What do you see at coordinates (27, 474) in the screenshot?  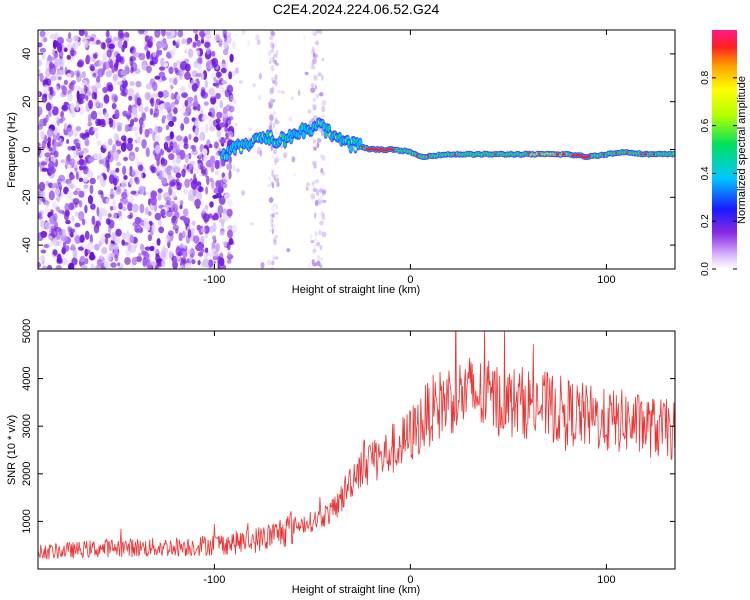 I see `y-tick-label: 2000` at bounding box center [27, 474].